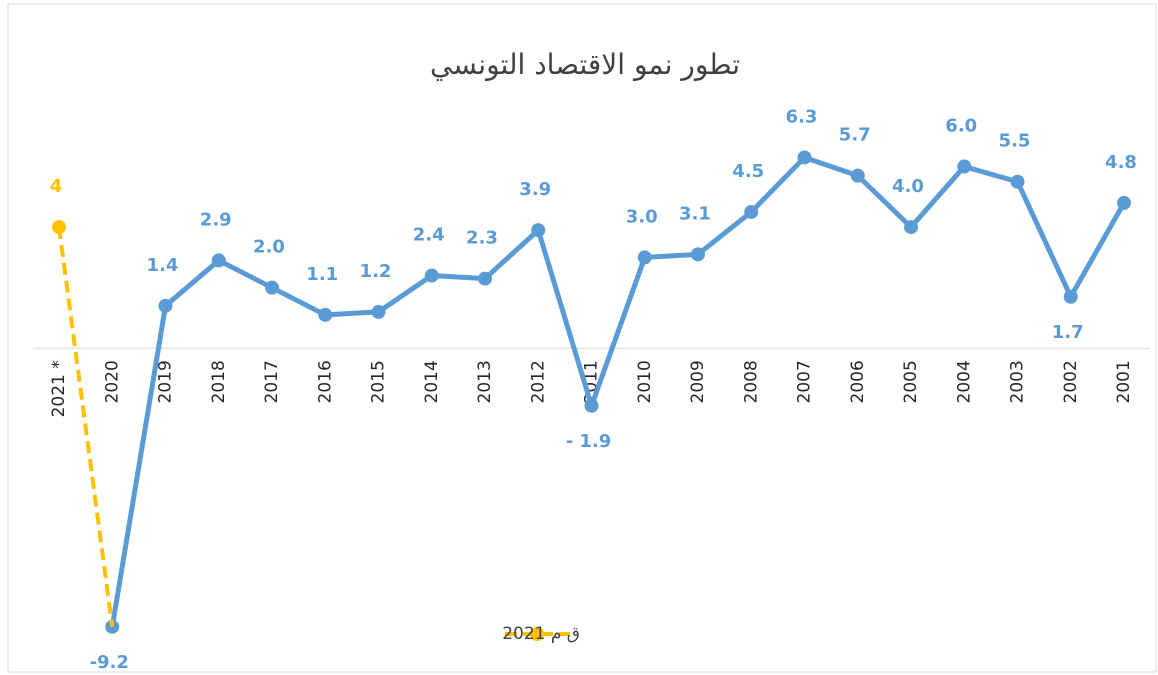  I want to click on data-label: 1.2, so click(376, 271).